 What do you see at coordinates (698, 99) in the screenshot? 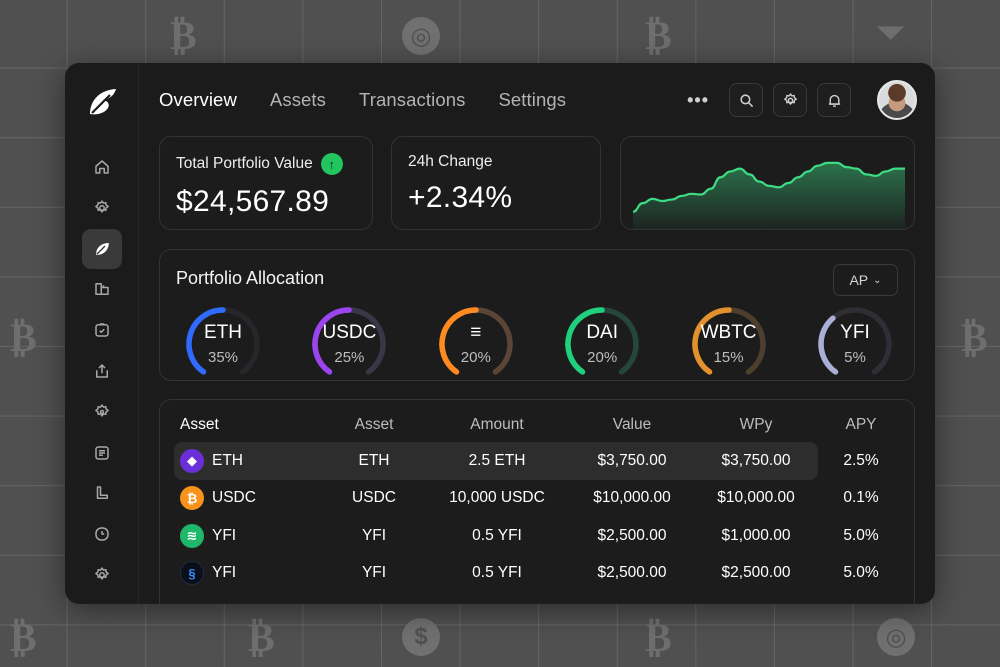
I see `more-options-button: •••` at bounding box center [698, 99].